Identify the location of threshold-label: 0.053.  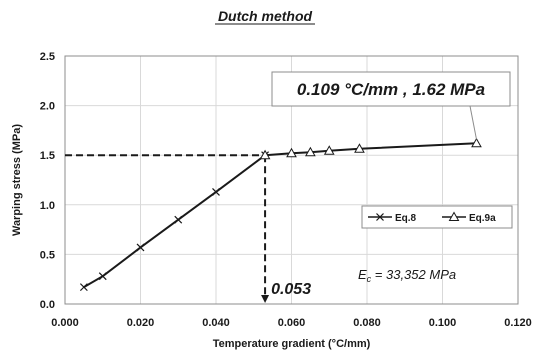
(291, 289).